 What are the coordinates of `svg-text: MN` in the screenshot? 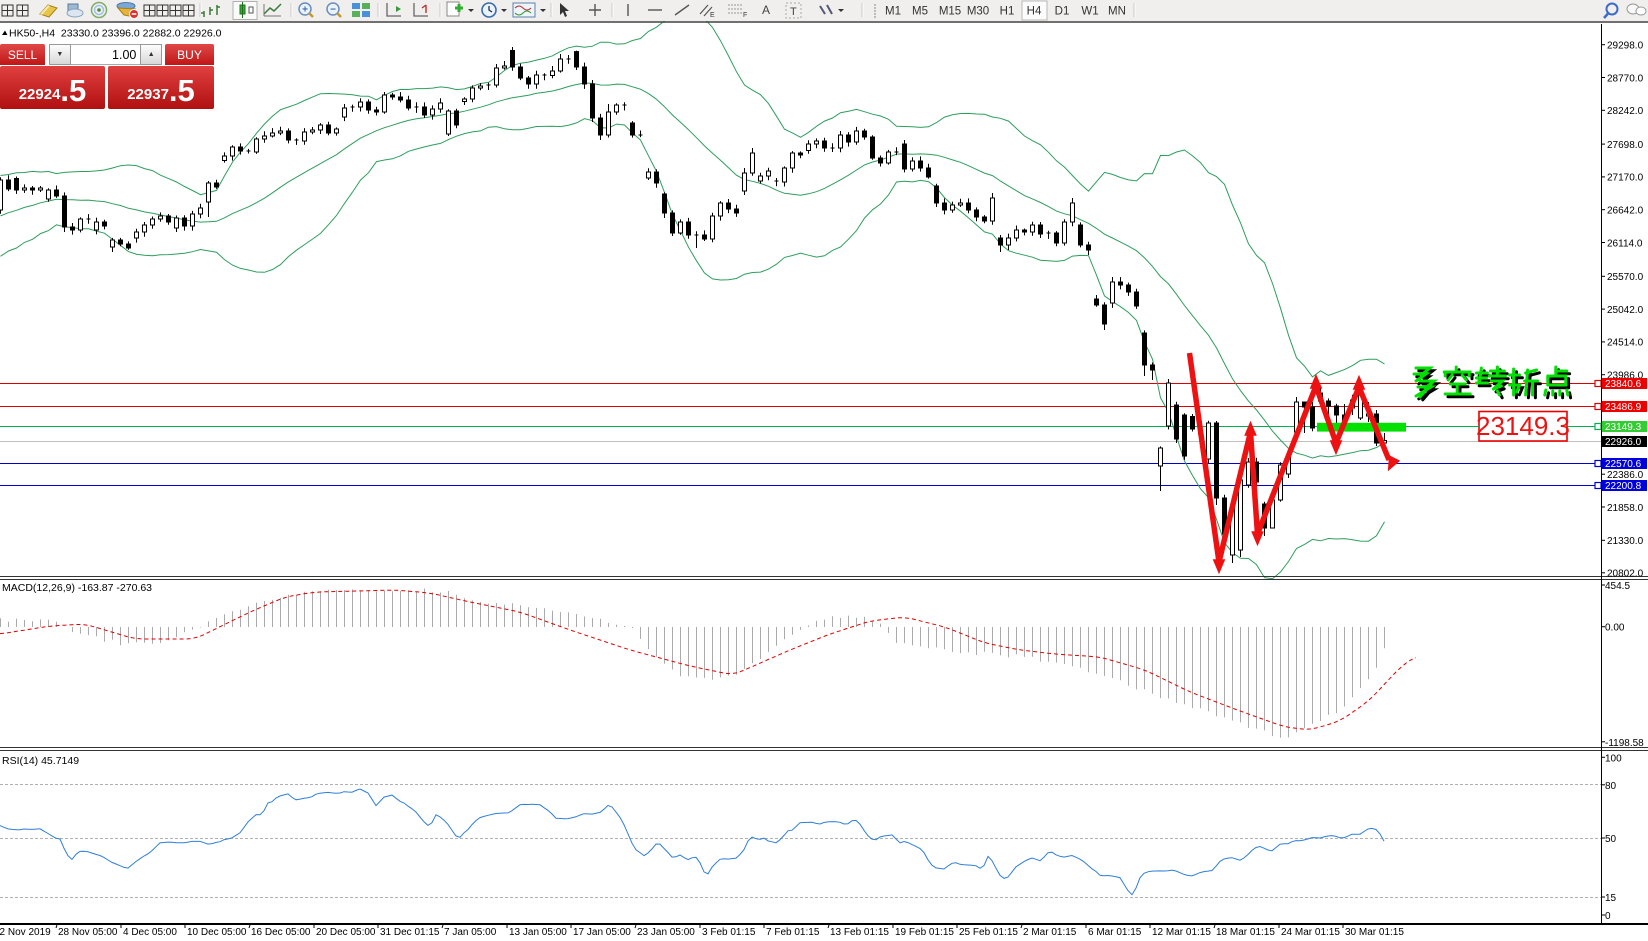 It's located at (1117, 12).